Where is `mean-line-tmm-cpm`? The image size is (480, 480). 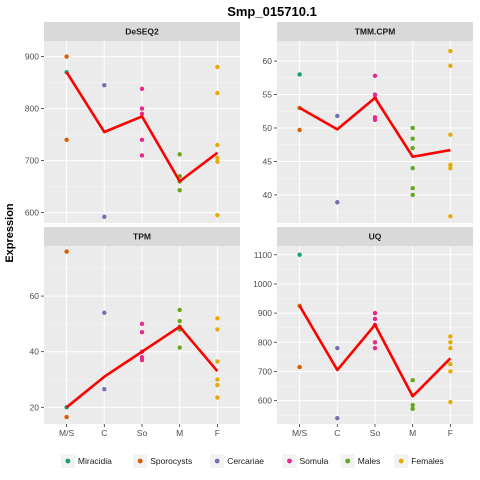
mean-line-tmm-cpm is located at coordinates (374, 127).